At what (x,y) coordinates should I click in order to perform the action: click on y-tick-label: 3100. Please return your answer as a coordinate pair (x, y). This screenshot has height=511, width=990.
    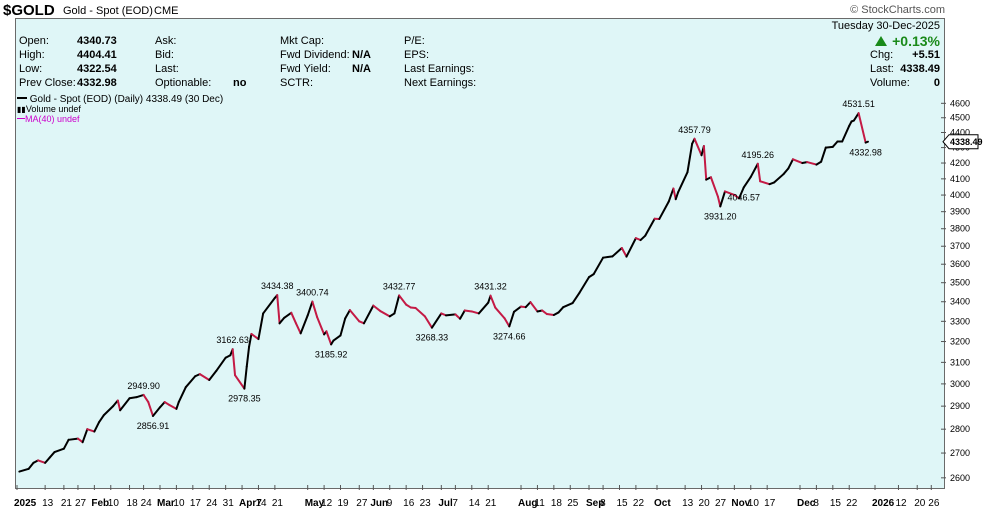
    Looking at the image, I should click on (960, 362).